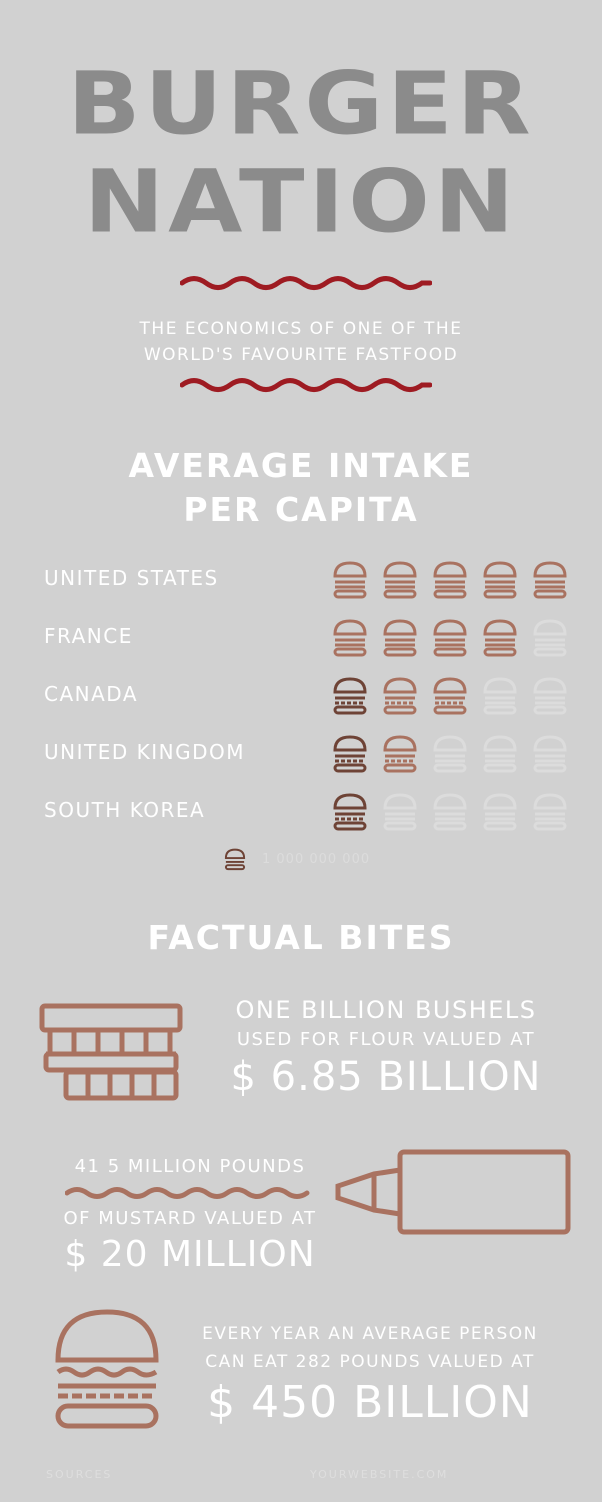  I want to click on legend-value: 1 000 000 000, so click(316, 859).